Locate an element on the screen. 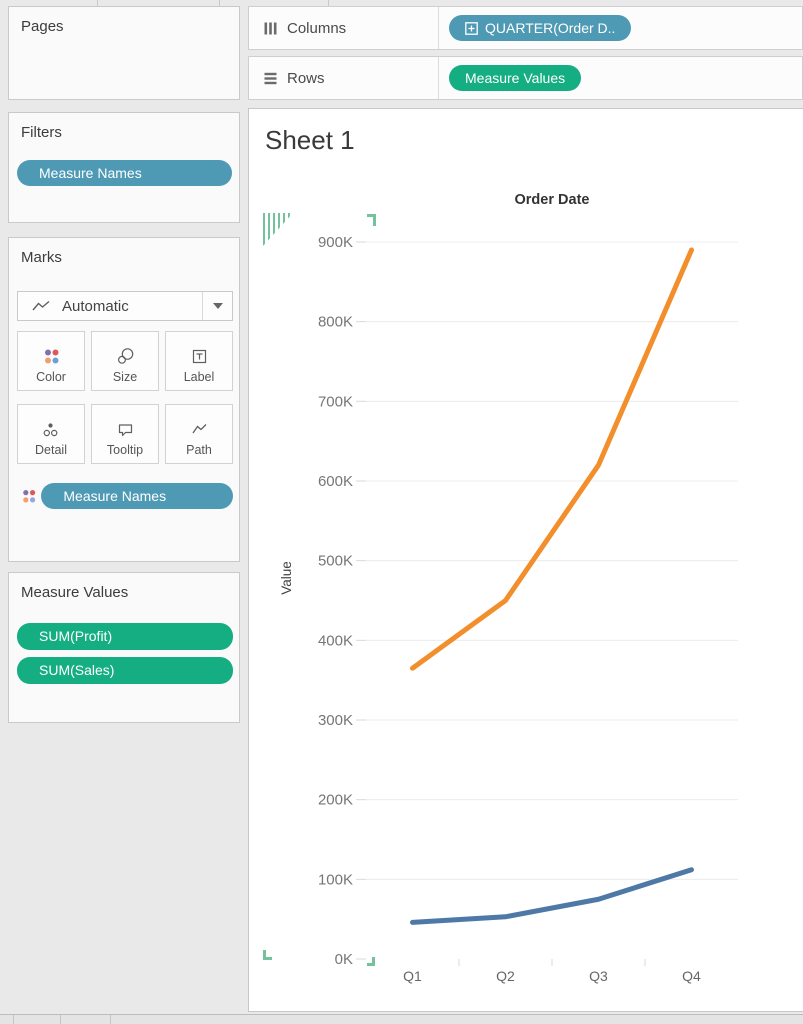 This screenshot has height=1024, width=803. columns-shelf-label: Columns is located at coordinates (317, 28).